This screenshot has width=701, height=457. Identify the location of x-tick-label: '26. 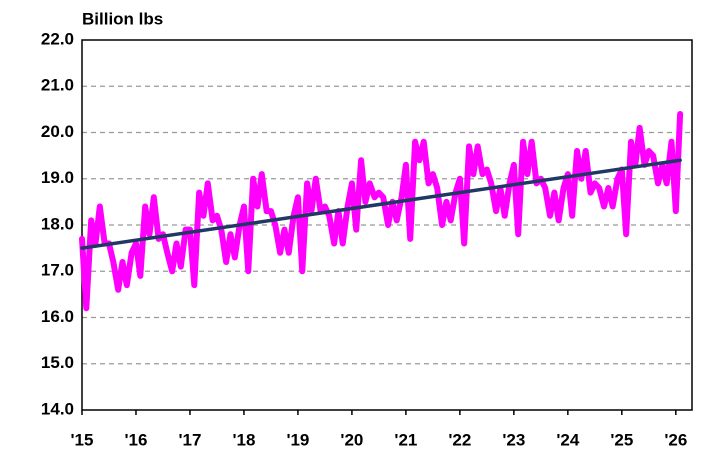
(675, 439).